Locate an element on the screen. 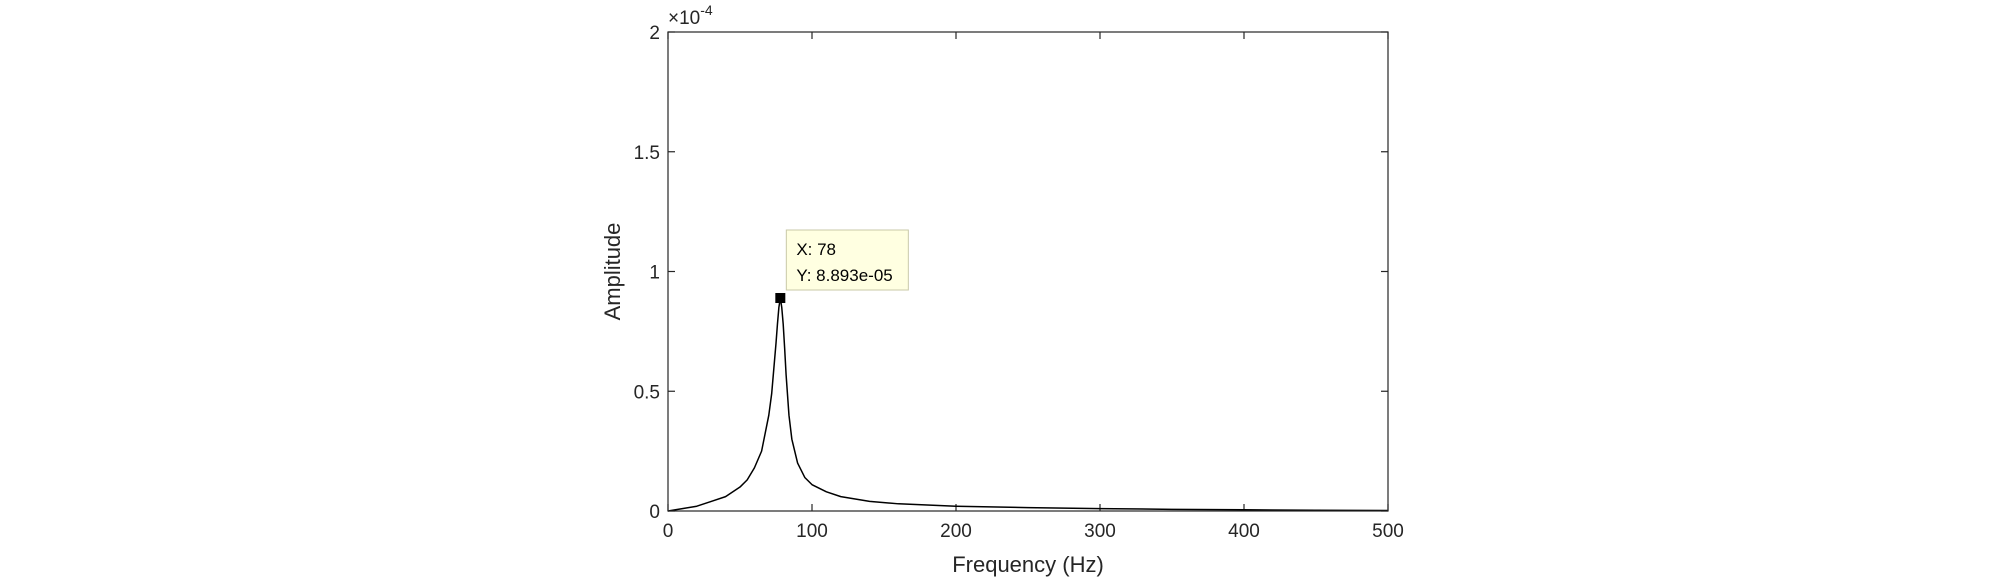  x-tick-label: 200 is located at coordinates (956, 531).